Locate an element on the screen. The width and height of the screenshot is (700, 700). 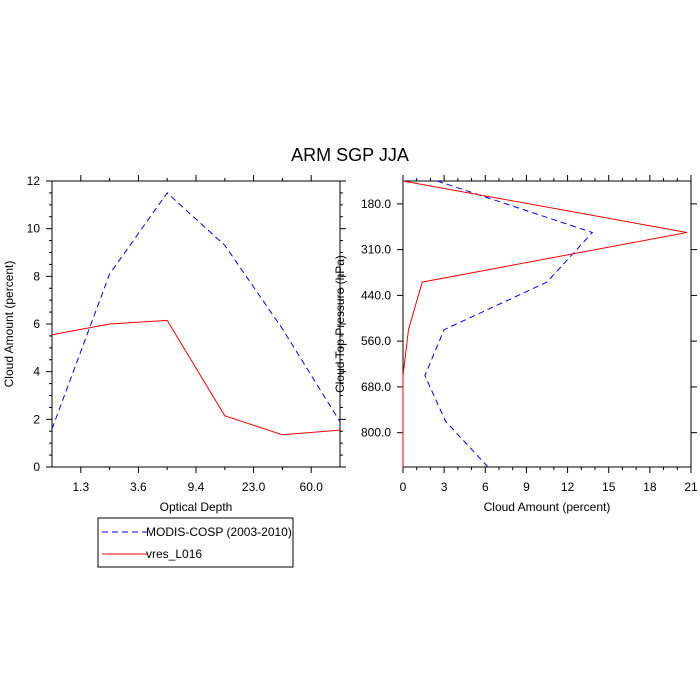
left-y-tick-label: 4 is located at coordinates (36, 372).